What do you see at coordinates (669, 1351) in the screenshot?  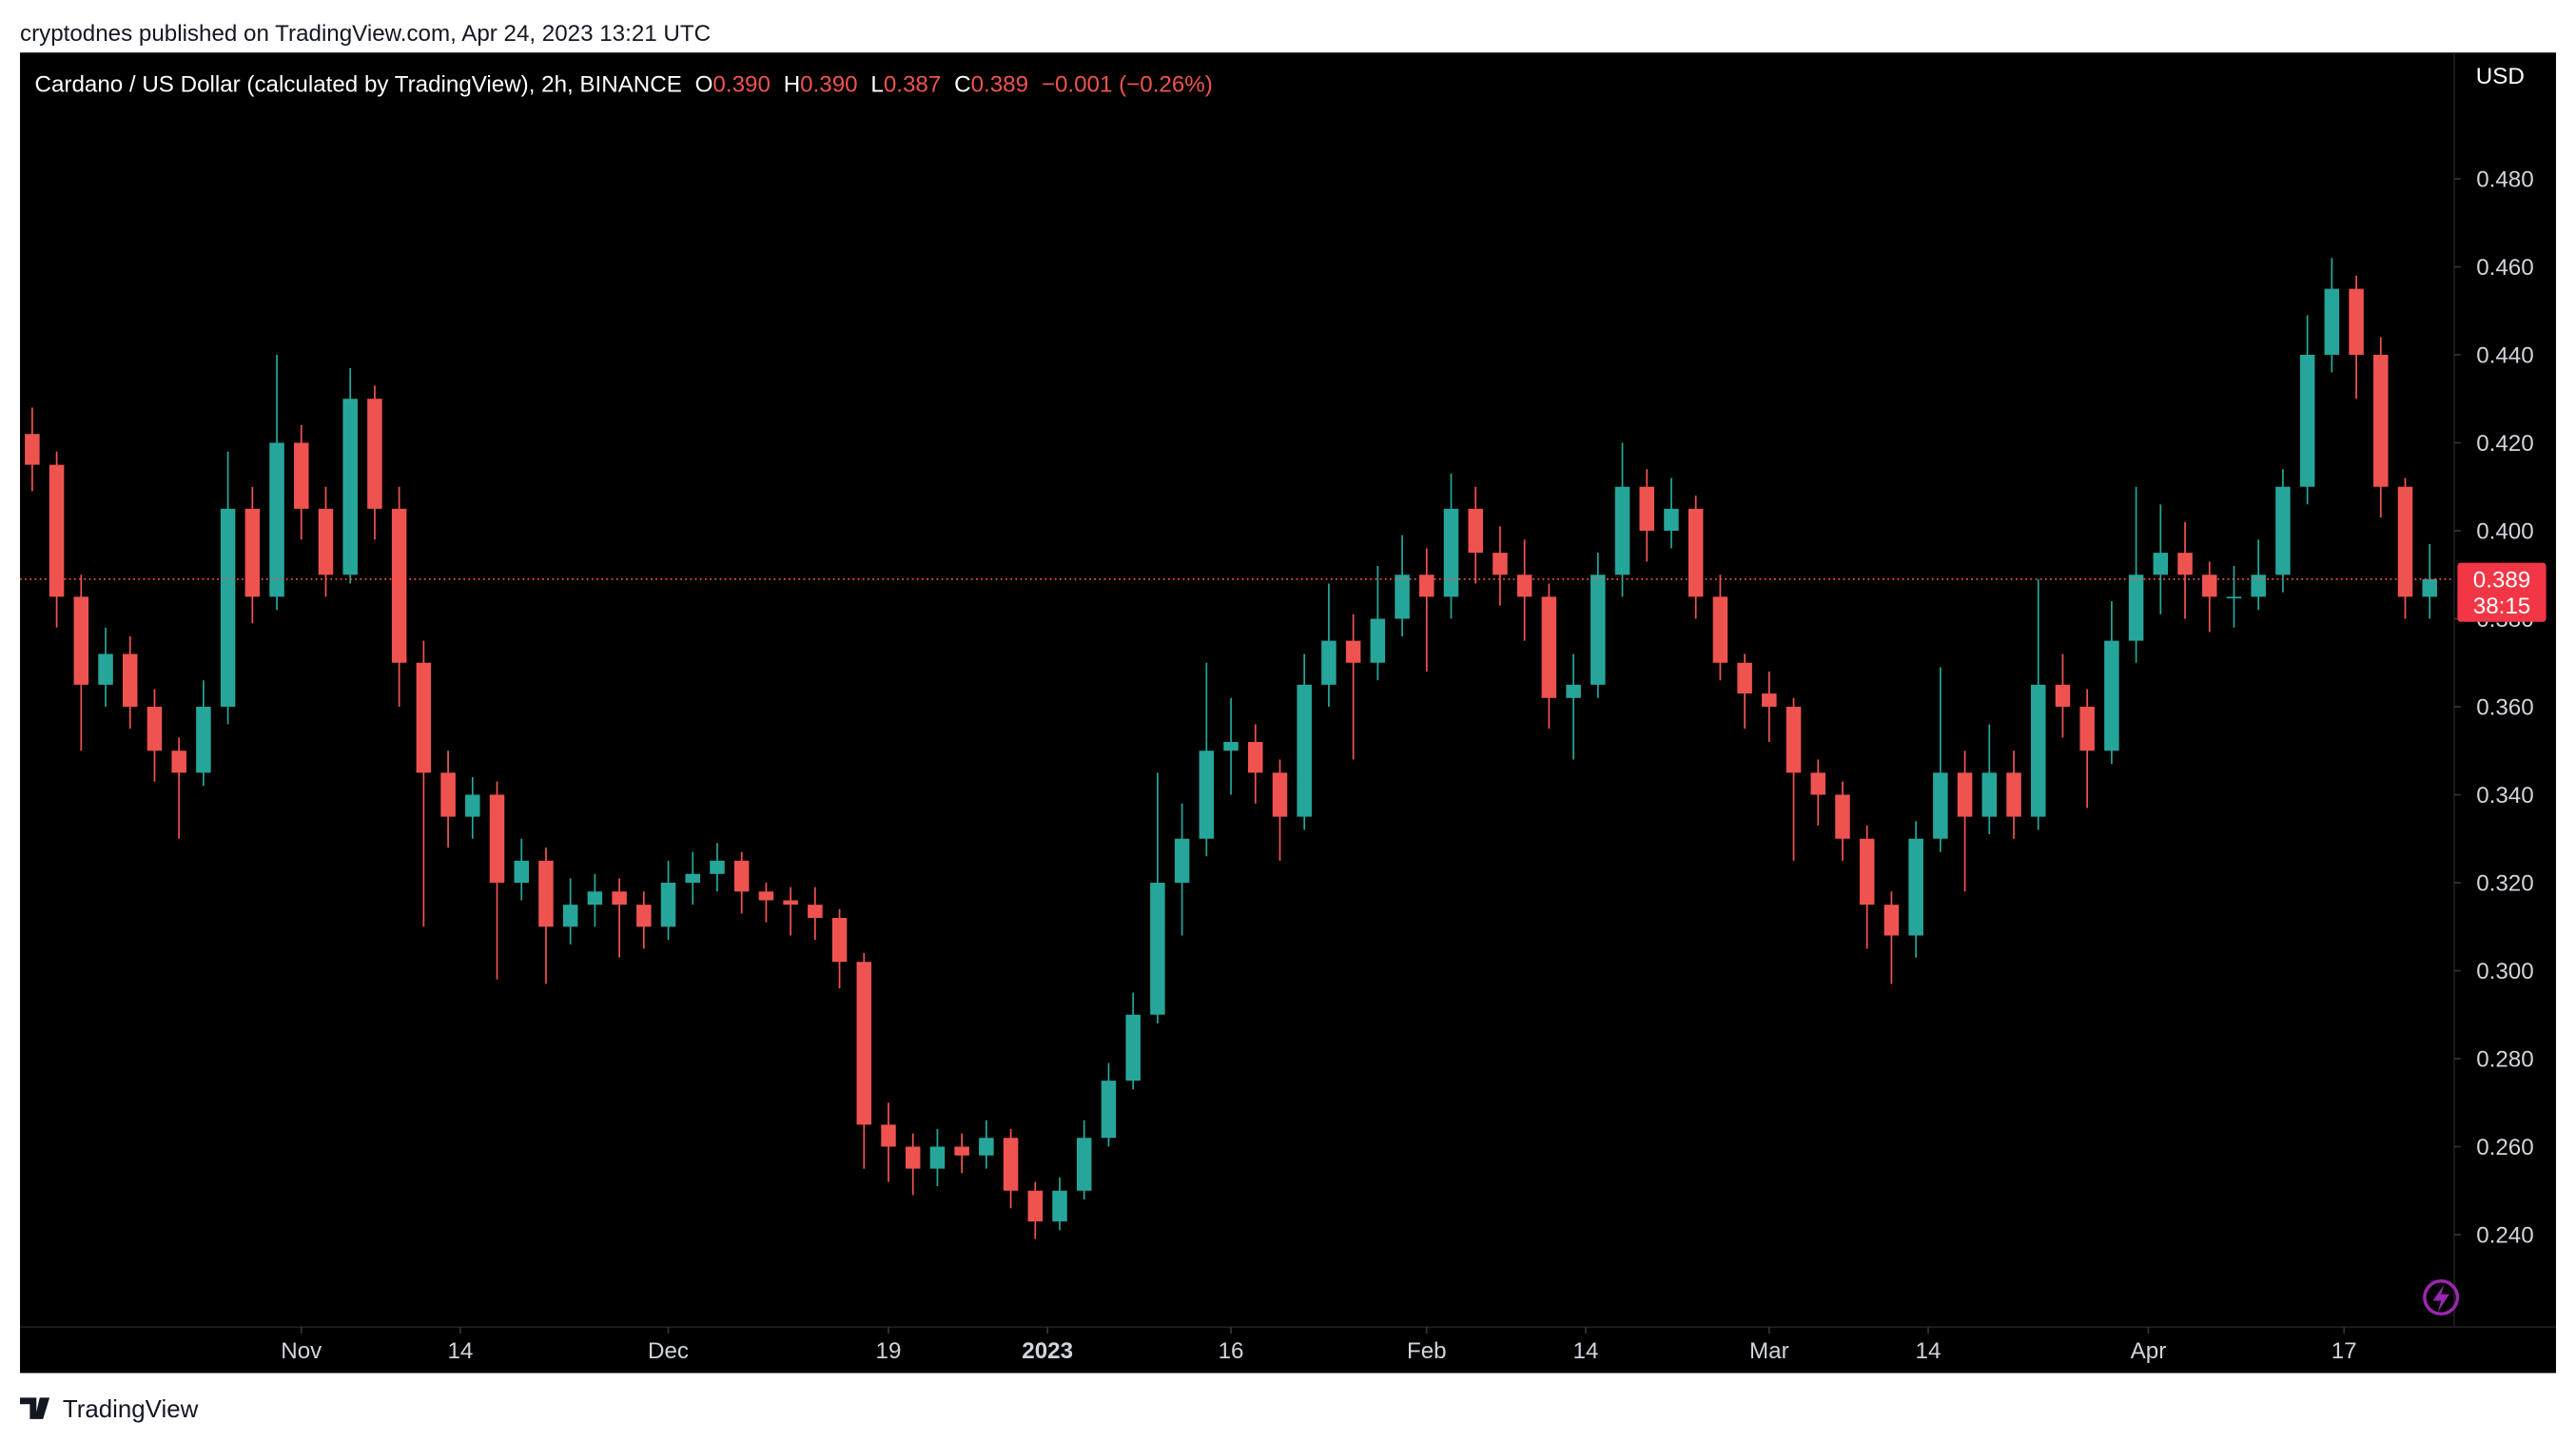 I see `x-tick-label: Dec` at bounding box center [669, 1351].